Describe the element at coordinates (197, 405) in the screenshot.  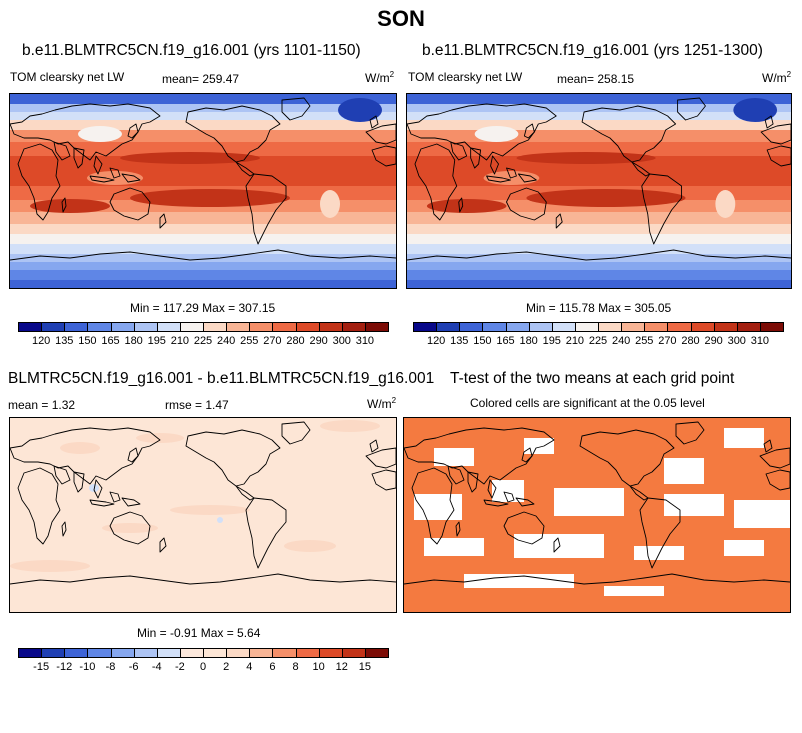
I see `panel-3-rmse: rmse = 1.47` at that location.